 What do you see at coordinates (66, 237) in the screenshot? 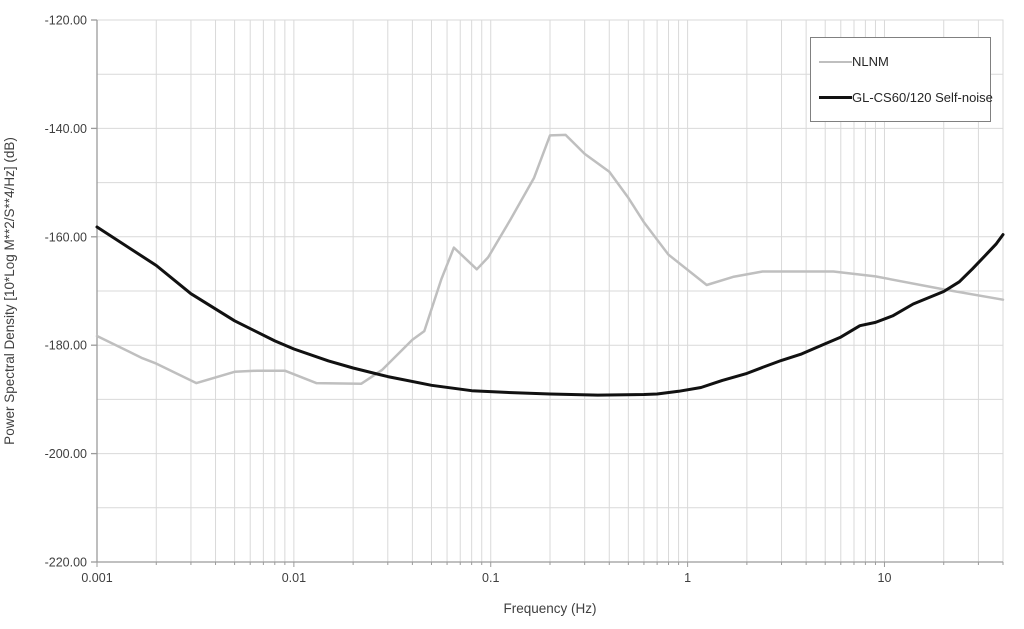
I see `y-tick-label: -160.00` at bounding box center [66, 237].